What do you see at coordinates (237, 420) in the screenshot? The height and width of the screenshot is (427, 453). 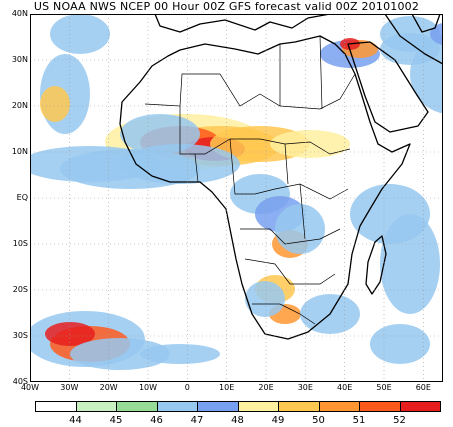 I see `legend-label: 48` at bounding box center [237, 420].